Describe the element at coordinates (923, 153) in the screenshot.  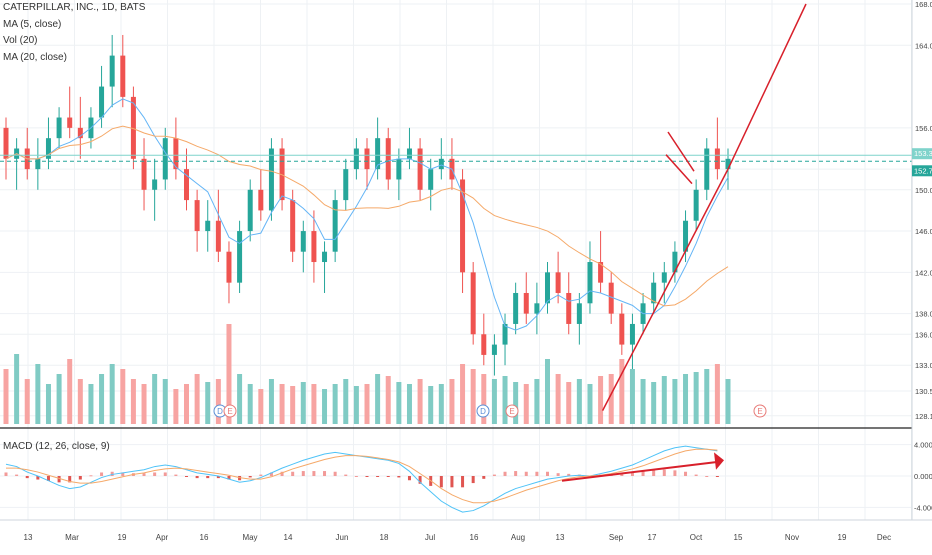
I see `upper-price-label: 153.35` at that location.